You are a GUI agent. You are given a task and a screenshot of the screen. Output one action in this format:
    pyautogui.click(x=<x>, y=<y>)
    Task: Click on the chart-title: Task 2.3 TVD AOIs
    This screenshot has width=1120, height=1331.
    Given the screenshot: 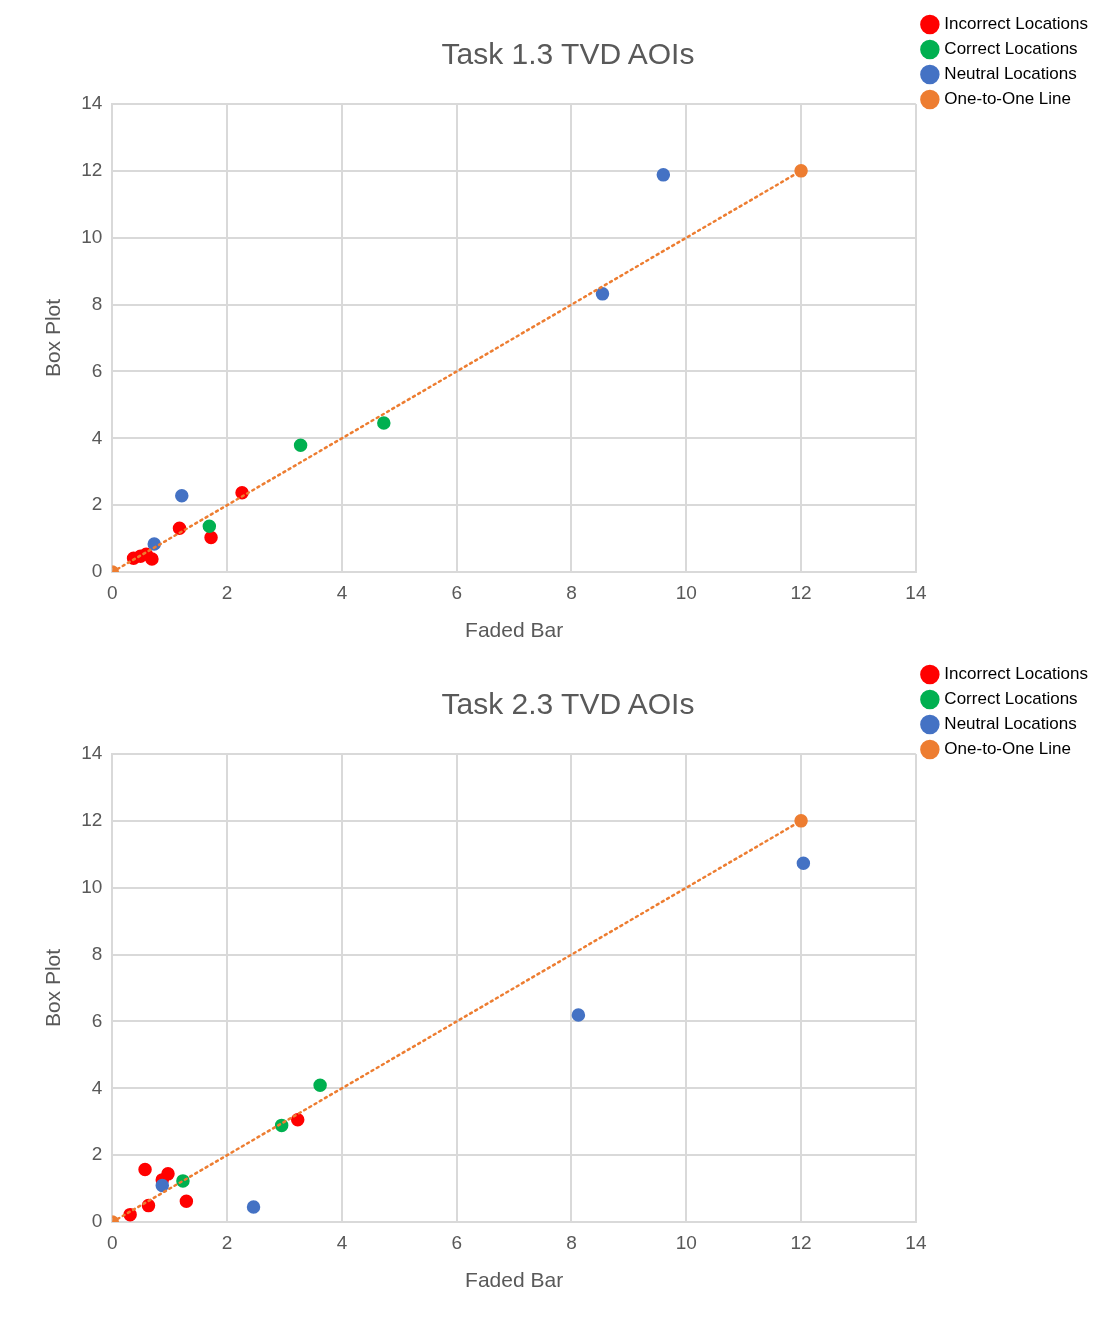 What is the action you would take?
    pyautogui.click(x=568, y=704)
    